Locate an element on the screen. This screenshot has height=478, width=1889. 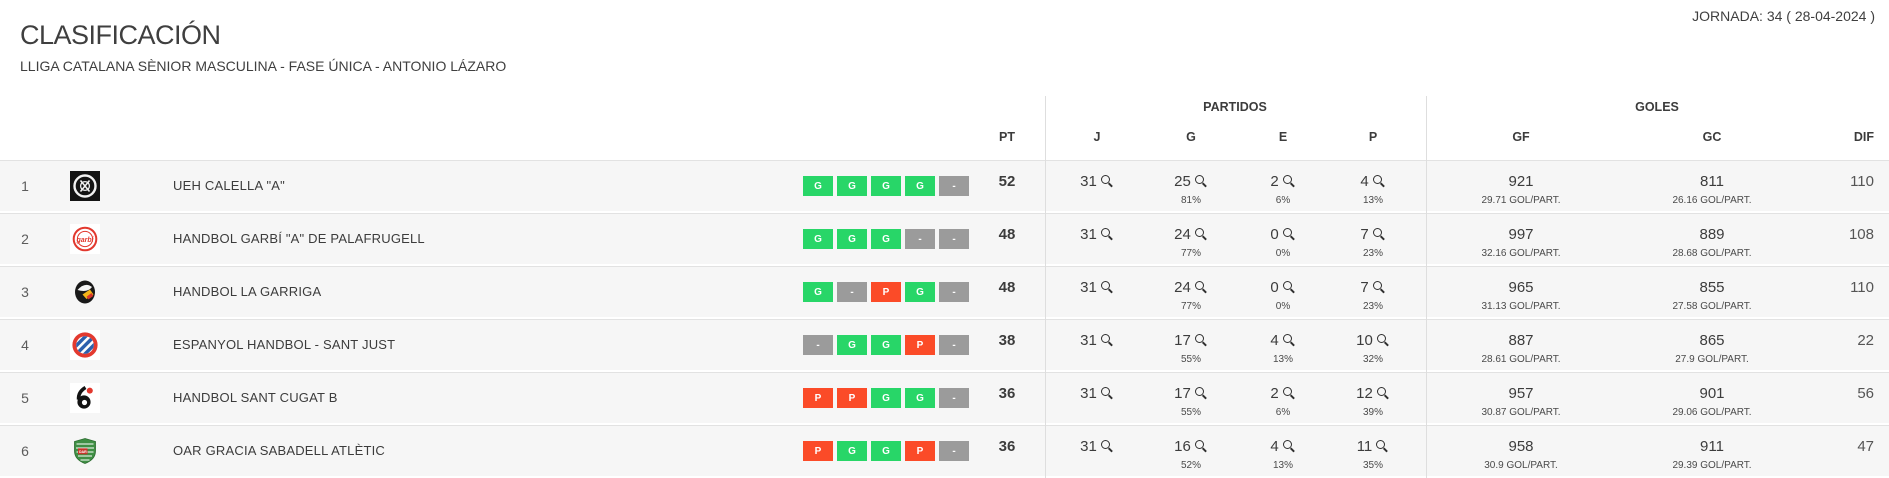
goals-against-cell: 855 27.58 GOL/PART. is located at coordinates (1712, 292).